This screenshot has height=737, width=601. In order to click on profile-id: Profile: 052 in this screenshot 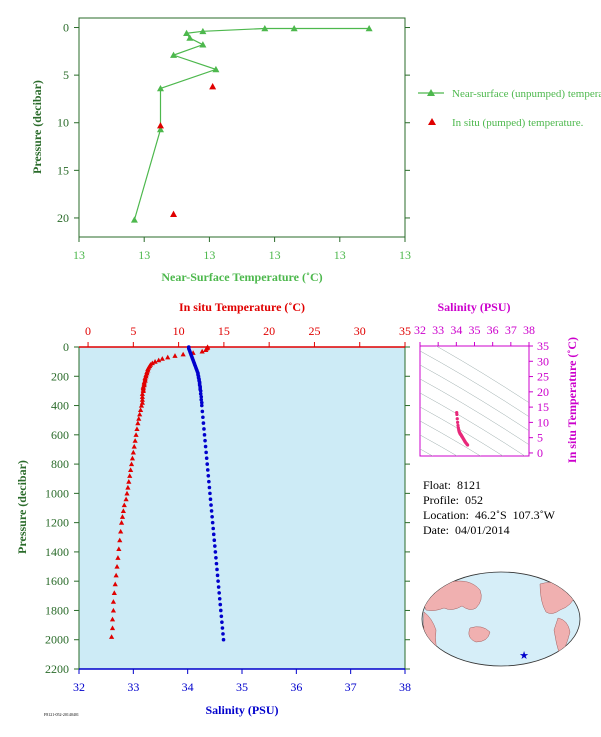, I will do `click(453, 500)`.